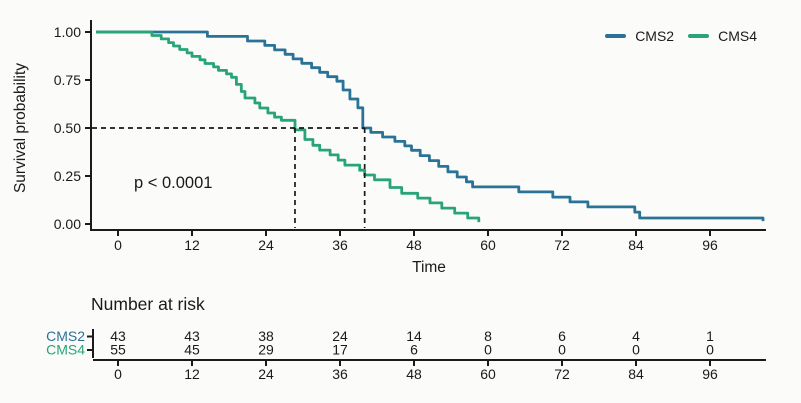  I want to click on risk-count: 1, so click(710, 336).